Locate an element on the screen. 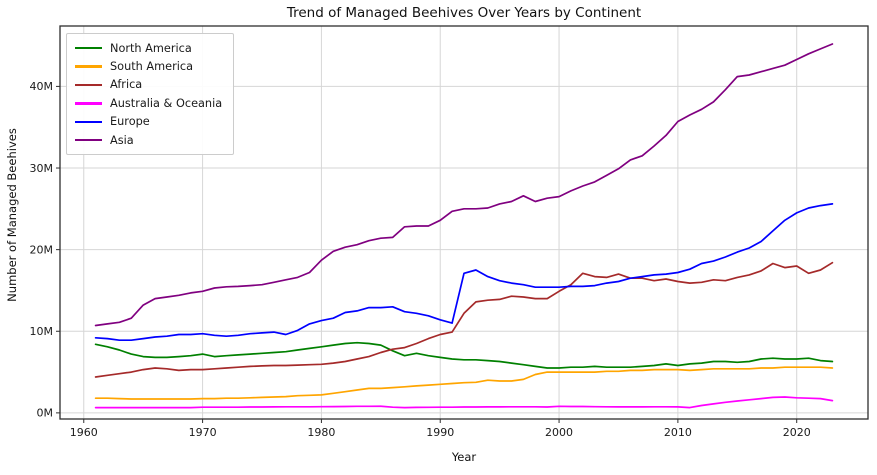  legend-label-europe: Europe is located at coordinates (130, 122).